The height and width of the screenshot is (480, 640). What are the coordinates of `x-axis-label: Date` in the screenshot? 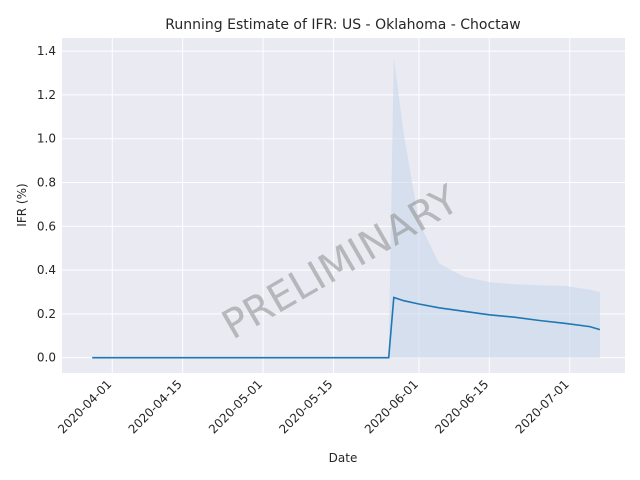 It's located at (343, 458).